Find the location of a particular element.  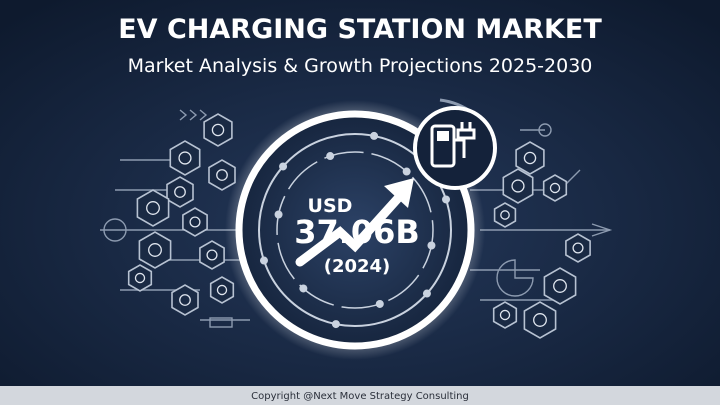

footer-bar is located at coordinates (360, 395).